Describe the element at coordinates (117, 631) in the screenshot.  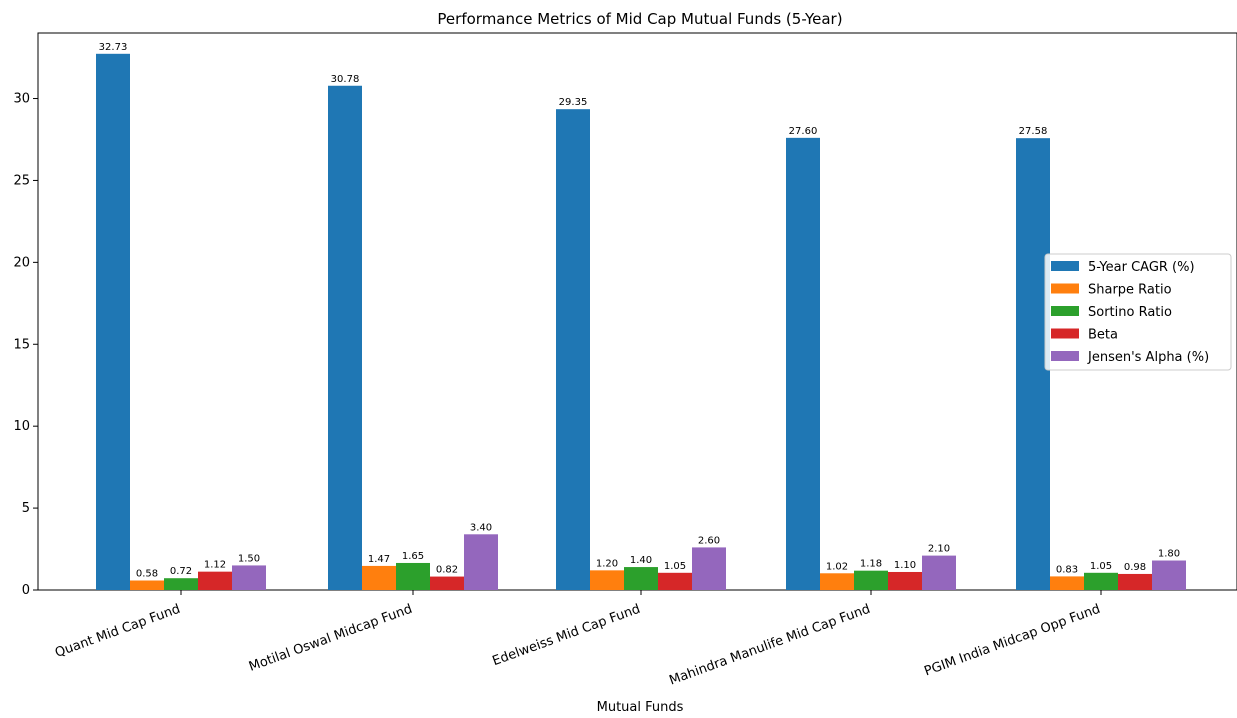
I see `x-tick-label: Quant Mid Cap Fund` at that location.